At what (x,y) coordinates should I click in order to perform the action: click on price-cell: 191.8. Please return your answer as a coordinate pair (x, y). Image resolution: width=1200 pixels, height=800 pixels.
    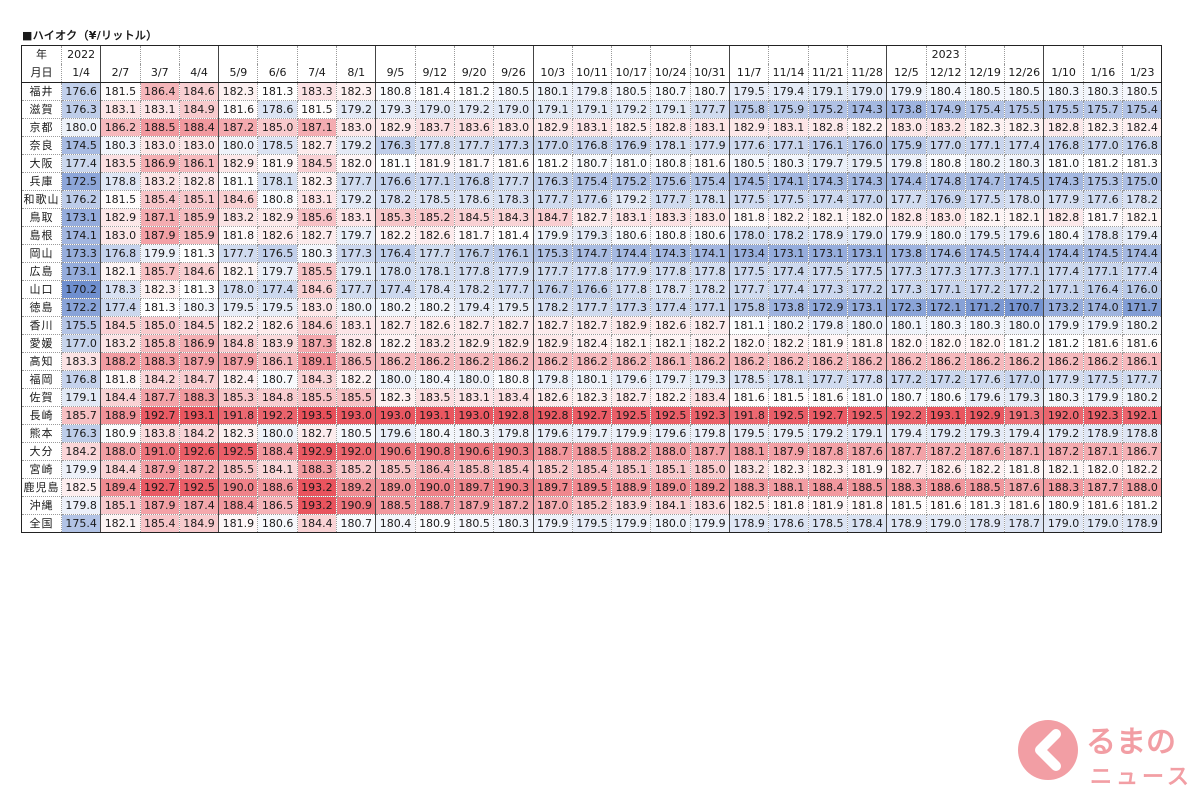
    Looking at the image, I should click on (238, 415).